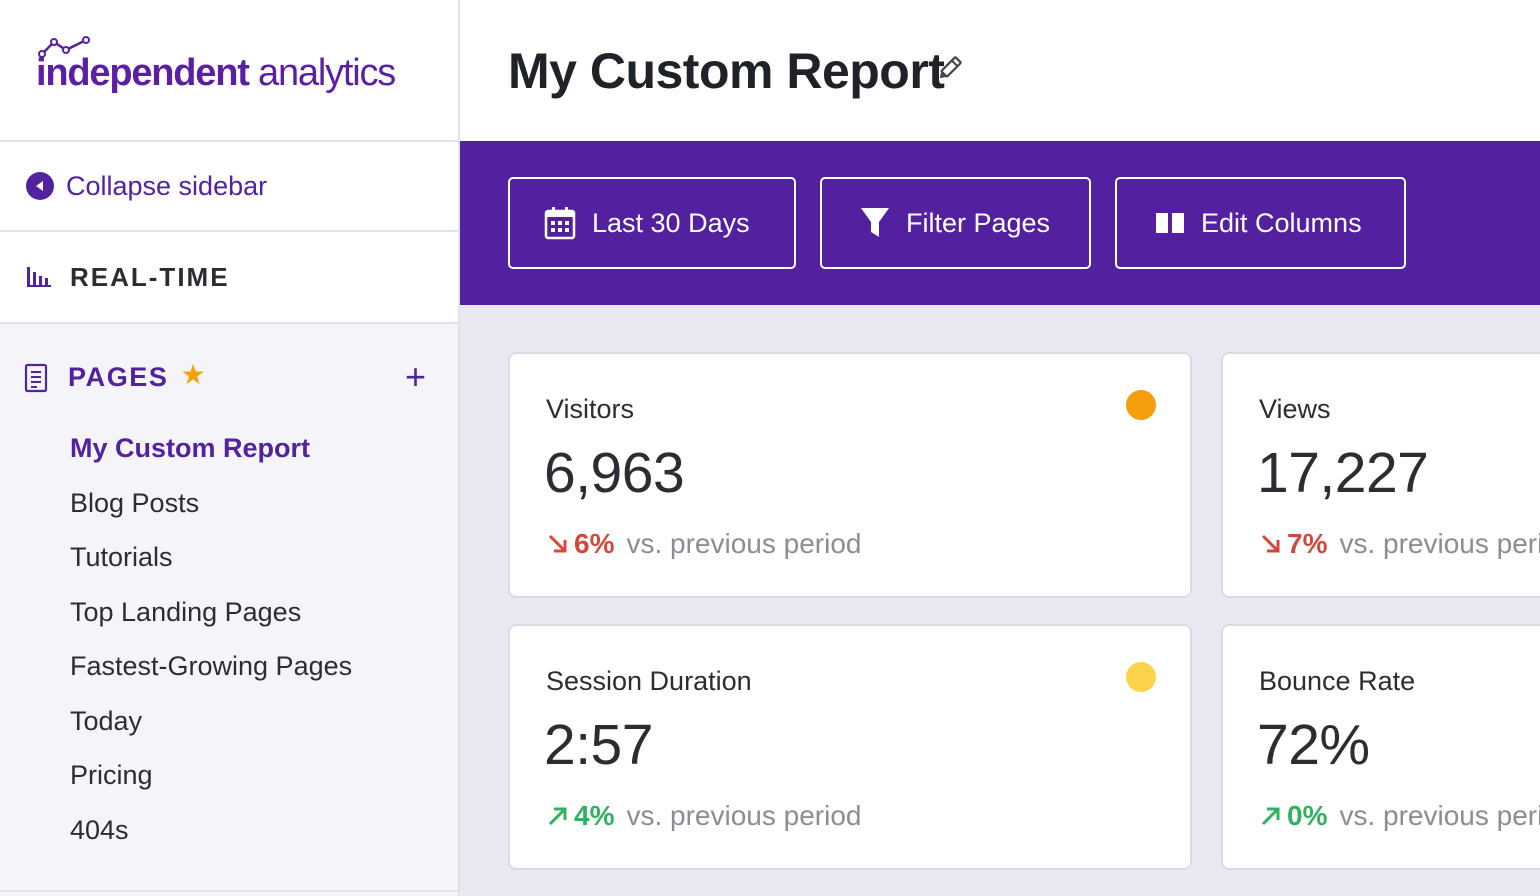 Image resolution: width=1540 pixels, height=896 pixels. What do you see at coordinates (1343, 473) in the screenshot?
I see `stat-value: 17,227` at bounding box center [1343, 473].